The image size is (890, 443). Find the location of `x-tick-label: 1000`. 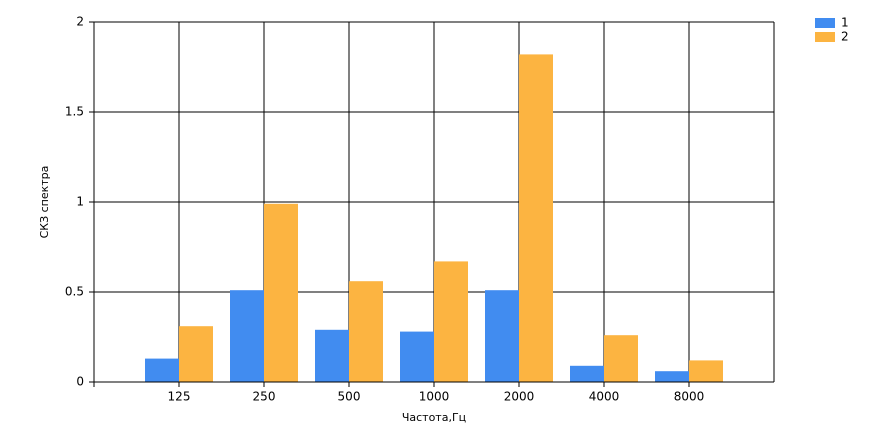

x-tick-label: 1000 is located at coordinates (434, 397).